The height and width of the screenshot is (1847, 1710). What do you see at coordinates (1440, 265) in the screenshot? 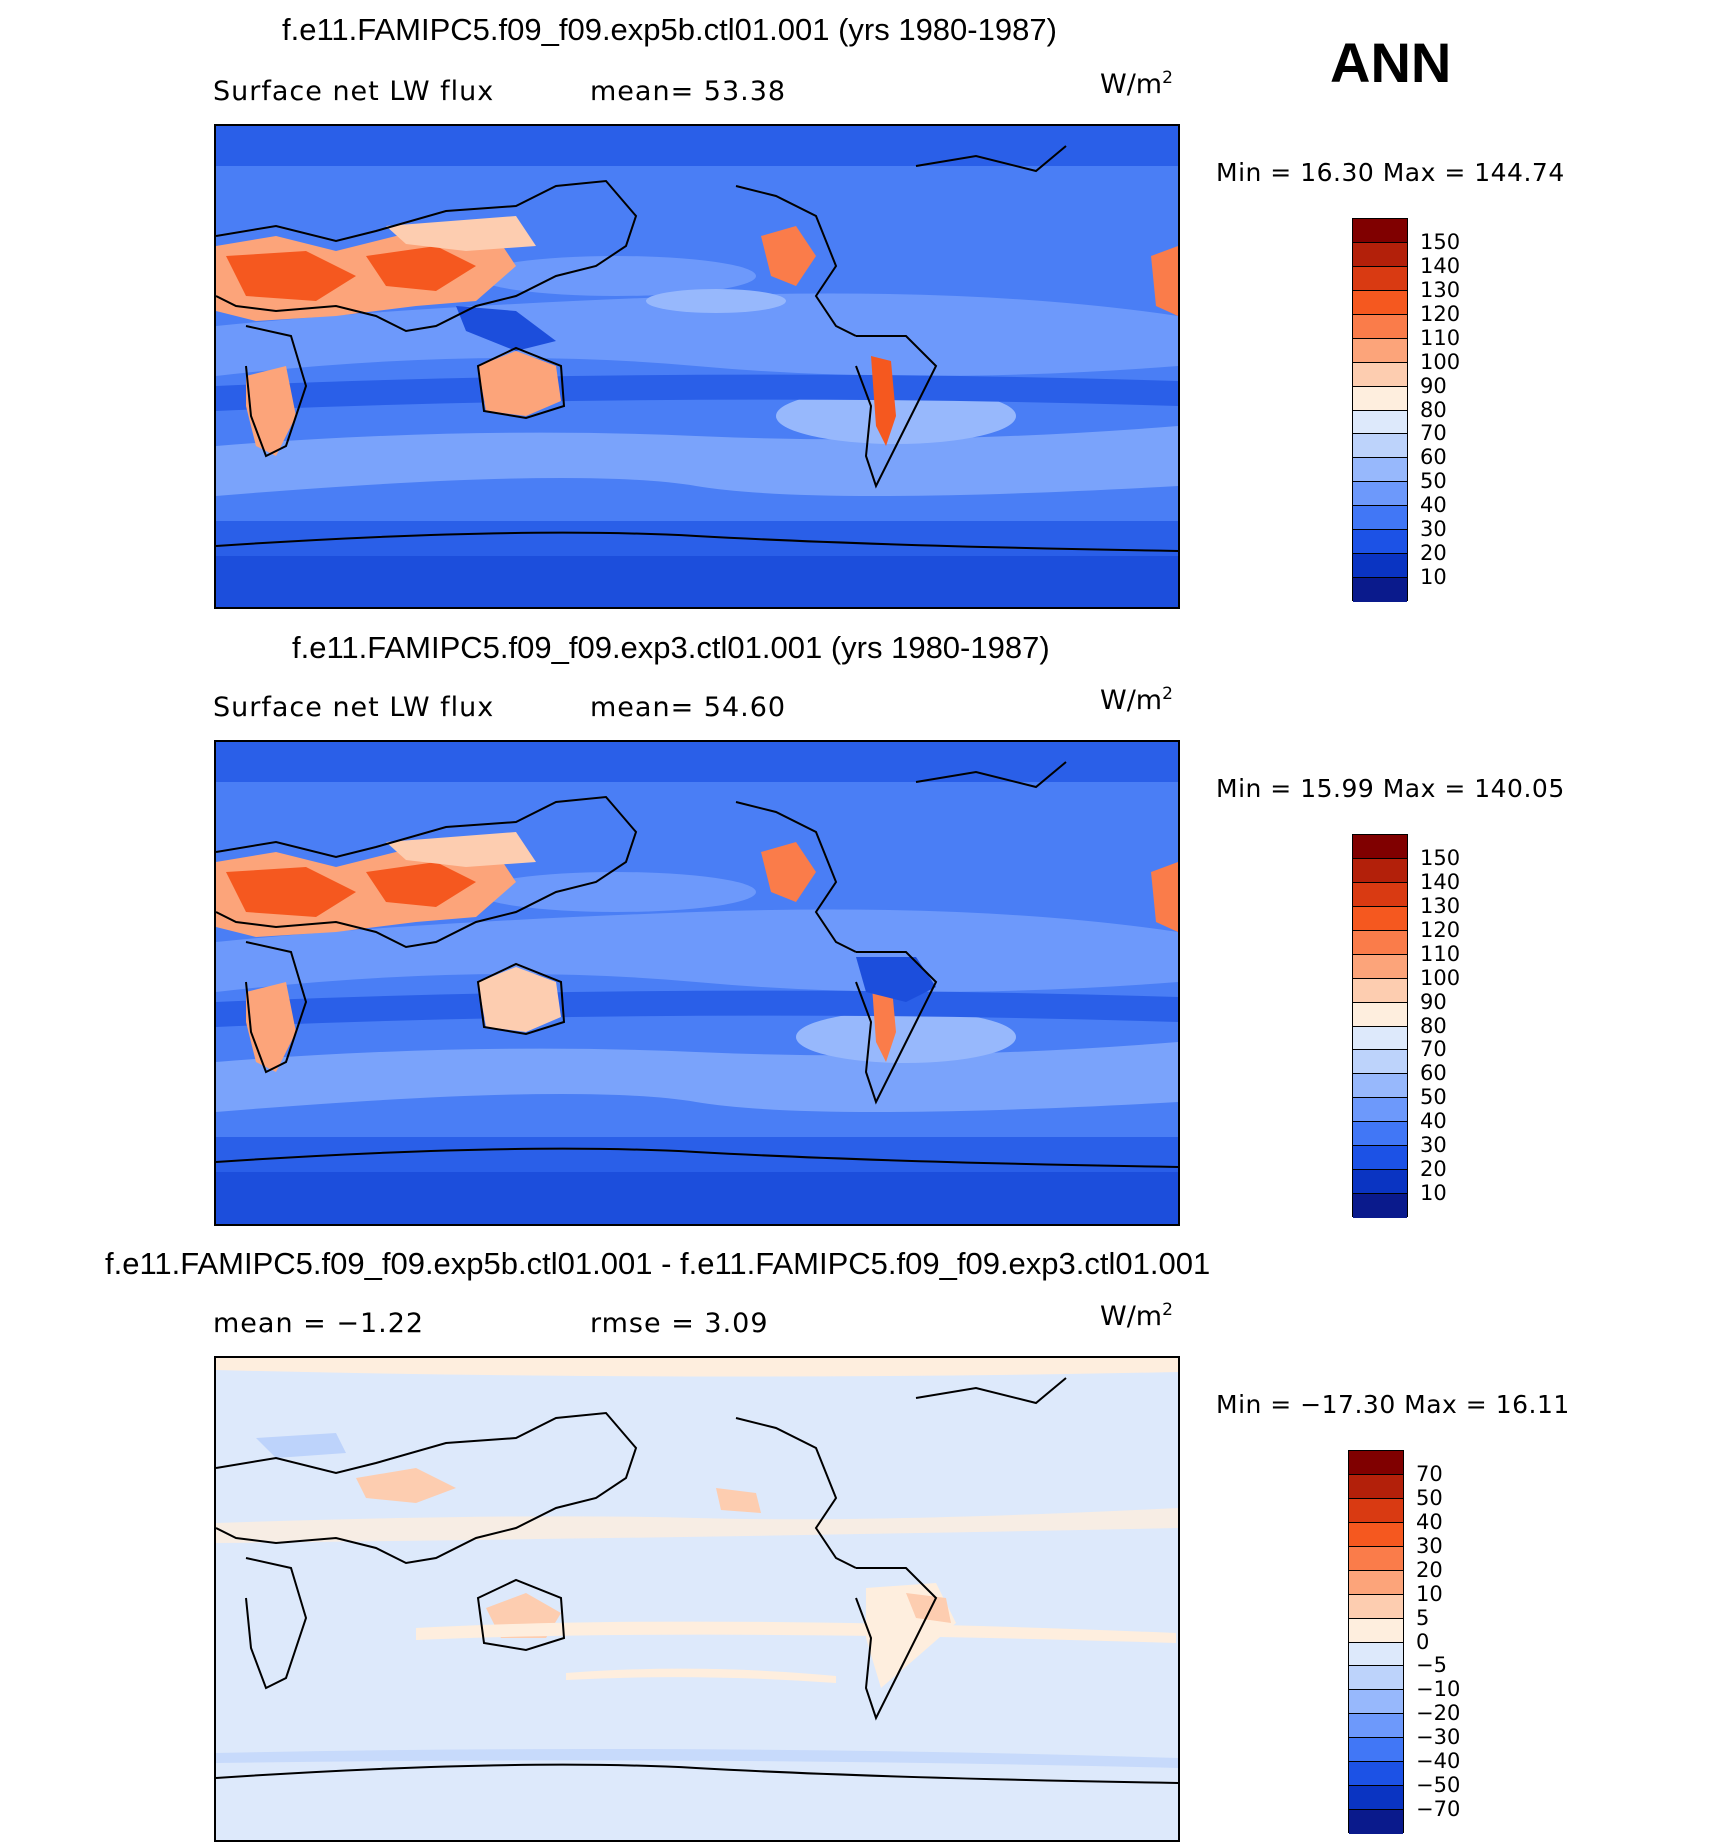
I see `colorbar-label: 140` at bounding box center [1440, 265].